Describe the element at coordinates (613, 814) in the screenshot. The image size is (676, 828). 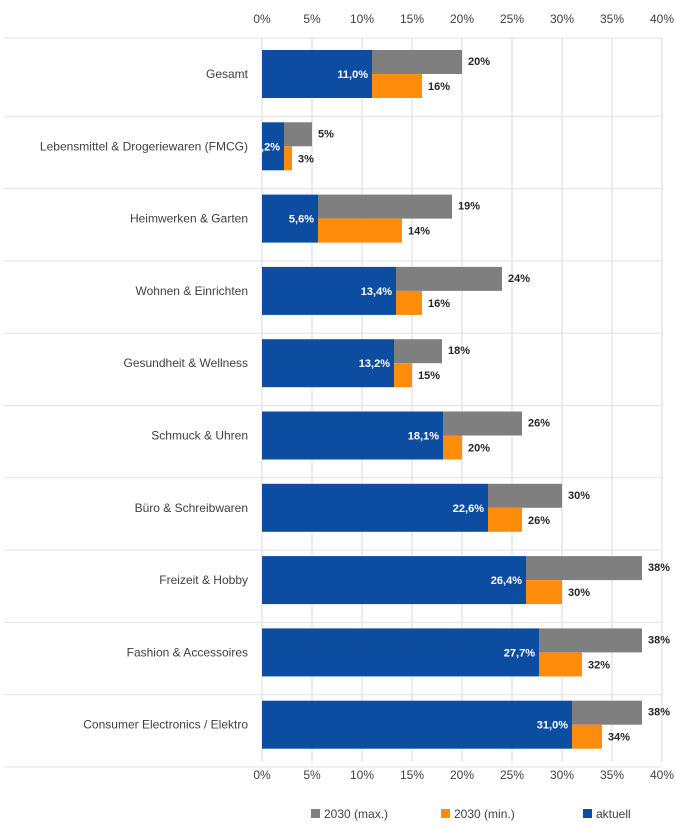
I see `legend-label: aktuell` at that location.